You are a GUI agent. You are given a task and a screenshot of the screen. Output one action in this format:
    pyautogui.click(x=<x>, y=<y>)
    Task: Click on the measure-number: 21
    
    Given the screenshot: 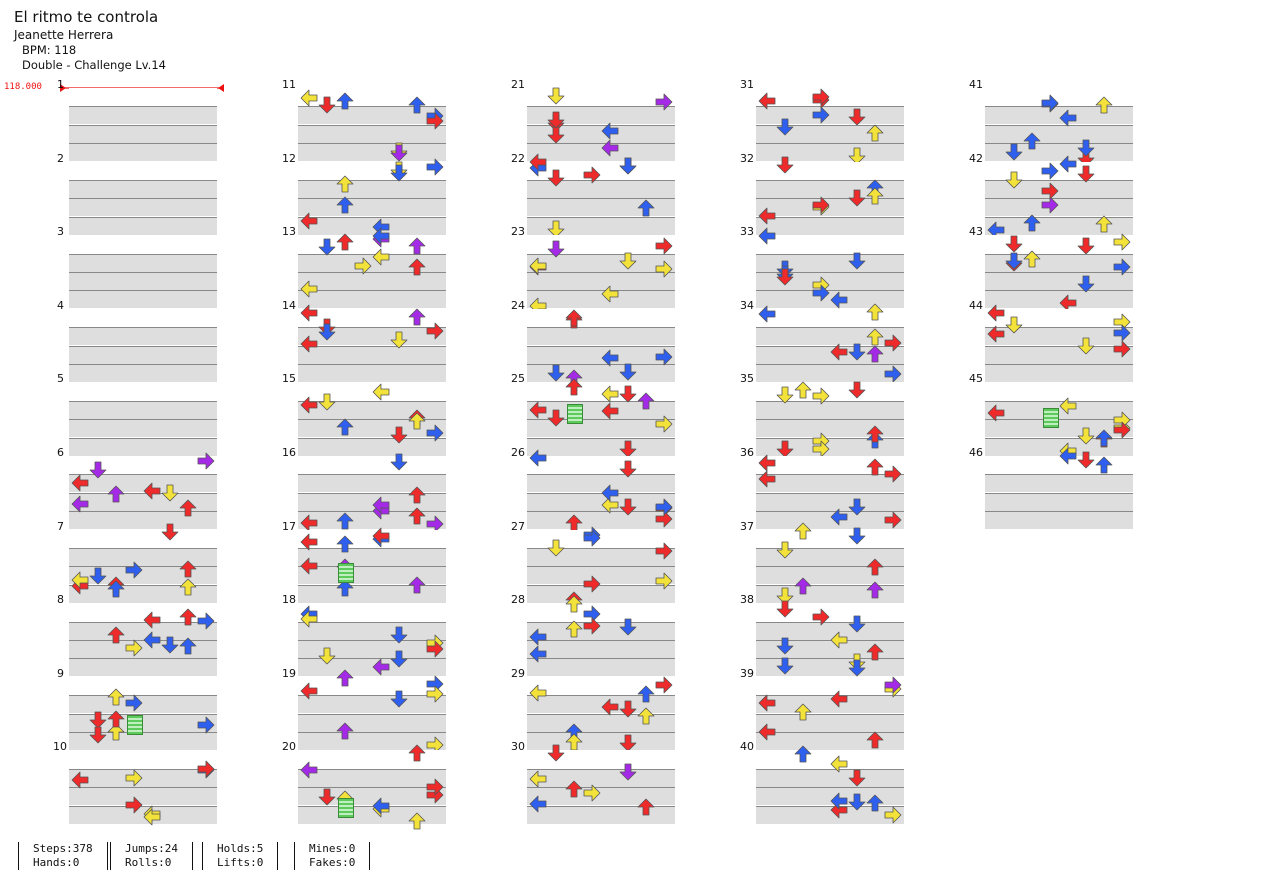 What is the action you would take?
    pyautogui.click(x=518, y=84)
    